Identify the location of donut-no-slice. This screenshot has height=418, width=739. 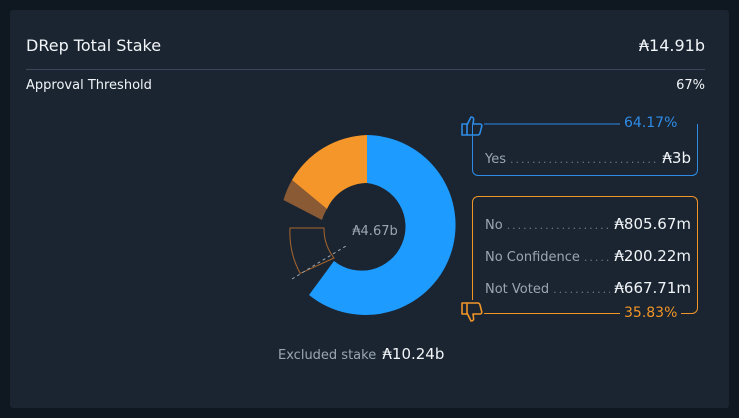
(329, 172).